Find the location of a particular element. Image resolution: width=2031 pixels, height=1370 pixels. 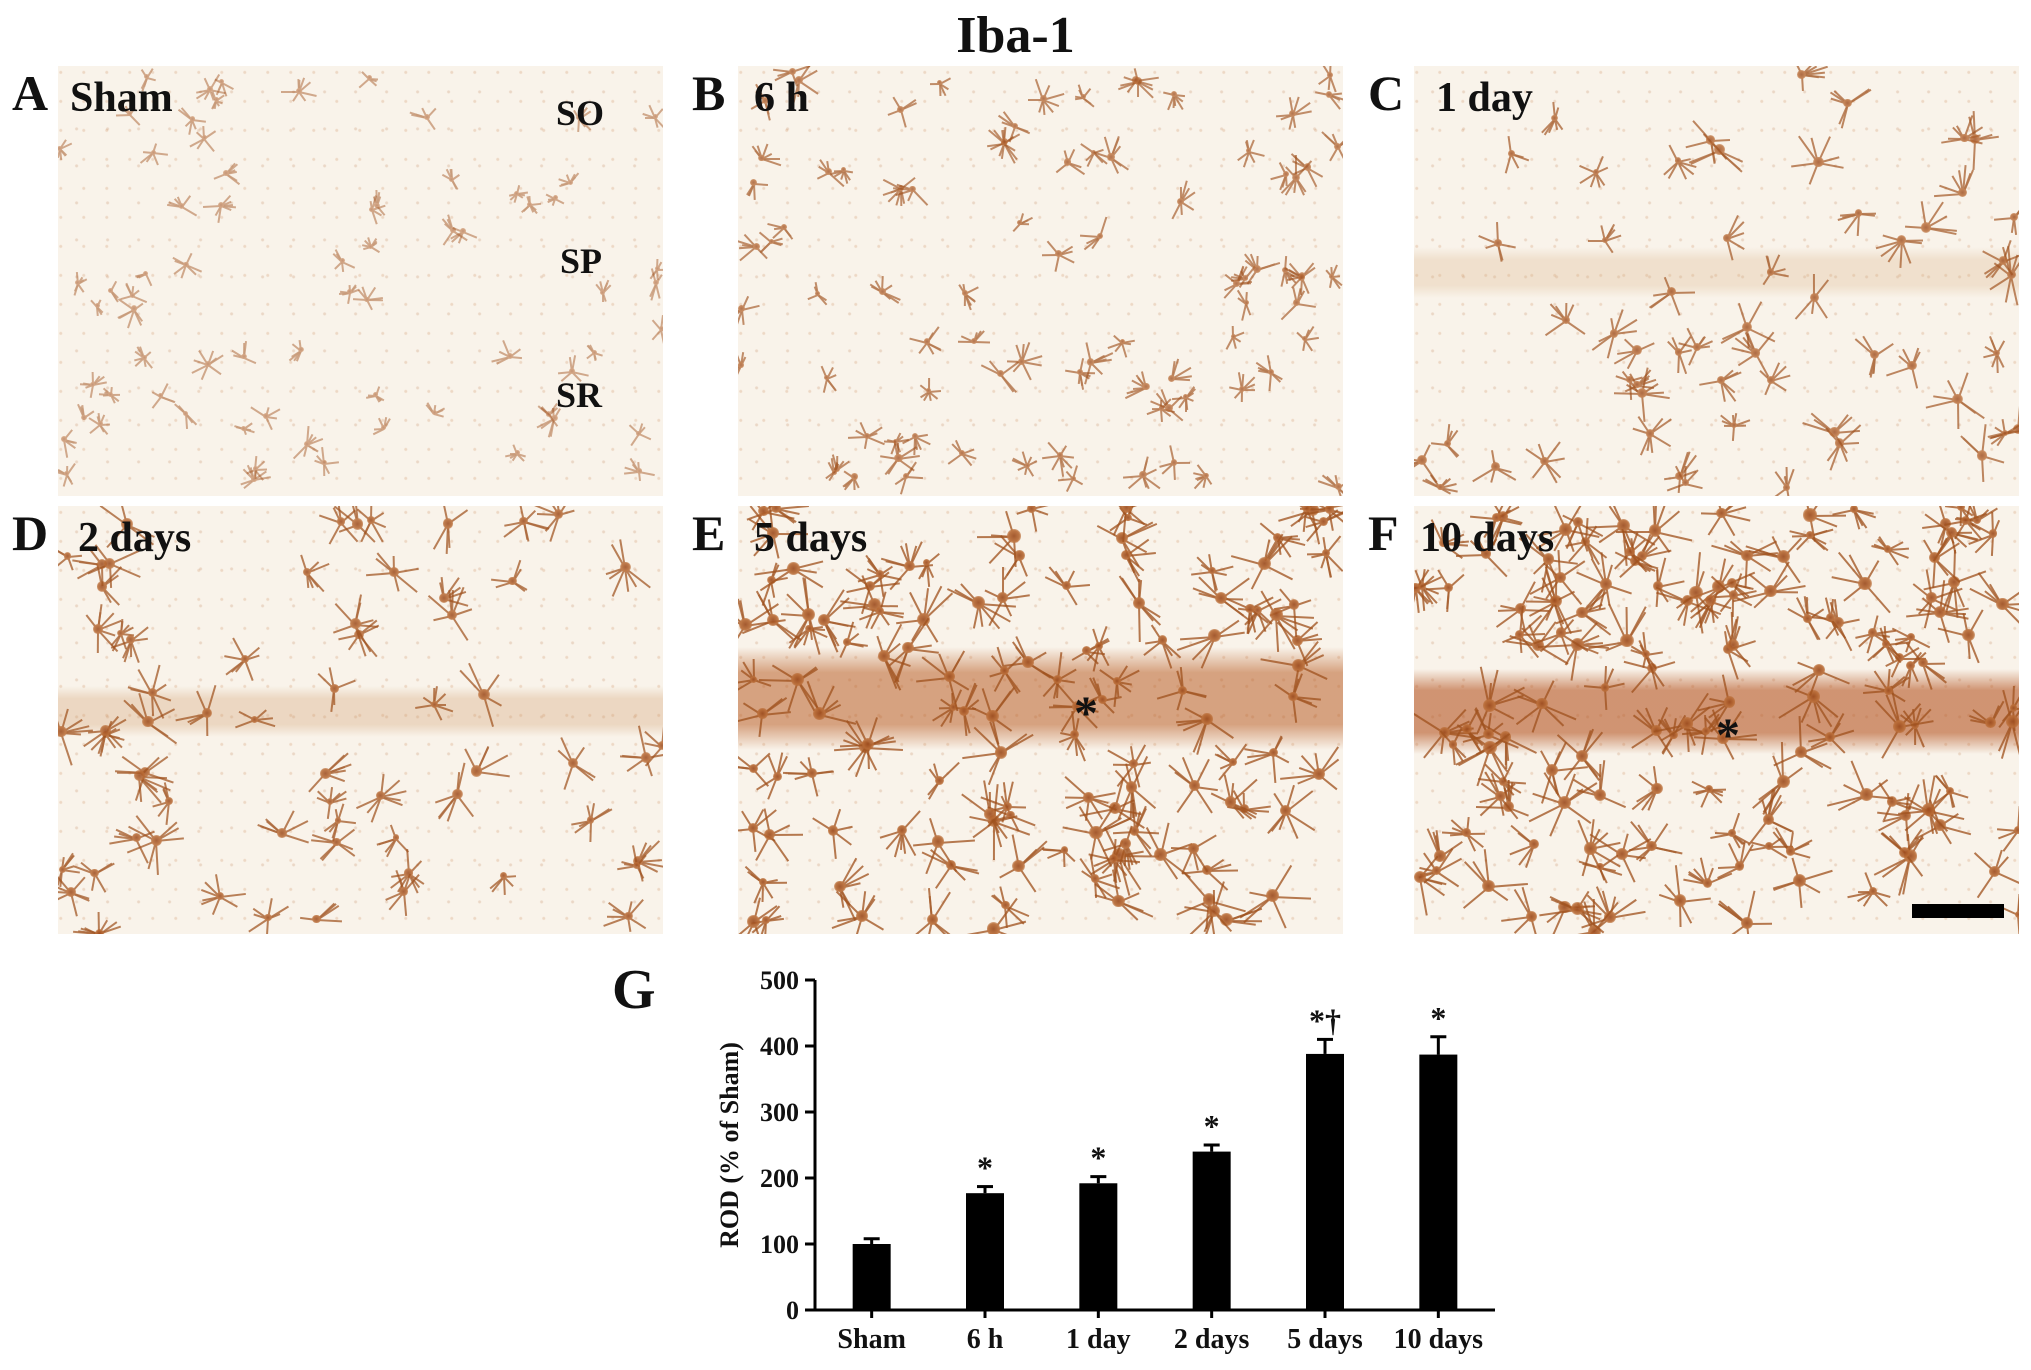

scale-bar is located at coordinates (1958, 911).